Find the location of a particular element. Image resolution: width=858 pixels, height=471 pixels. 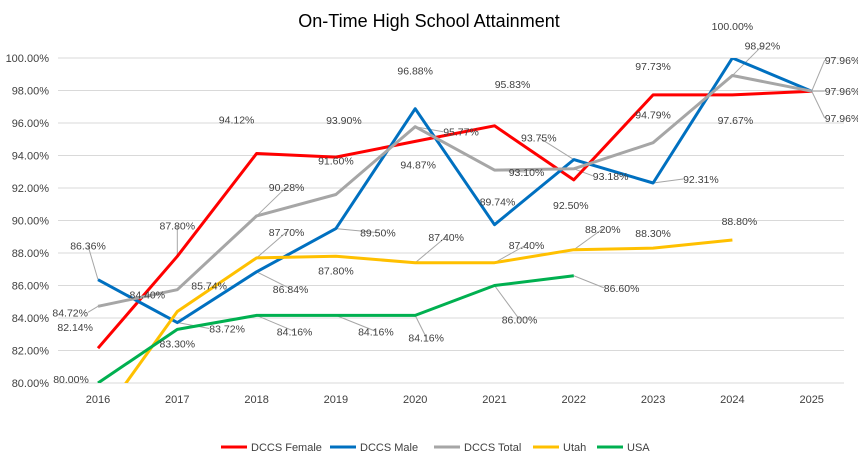

y-tick-label: 92.00% is located at coordinates (31, 189).